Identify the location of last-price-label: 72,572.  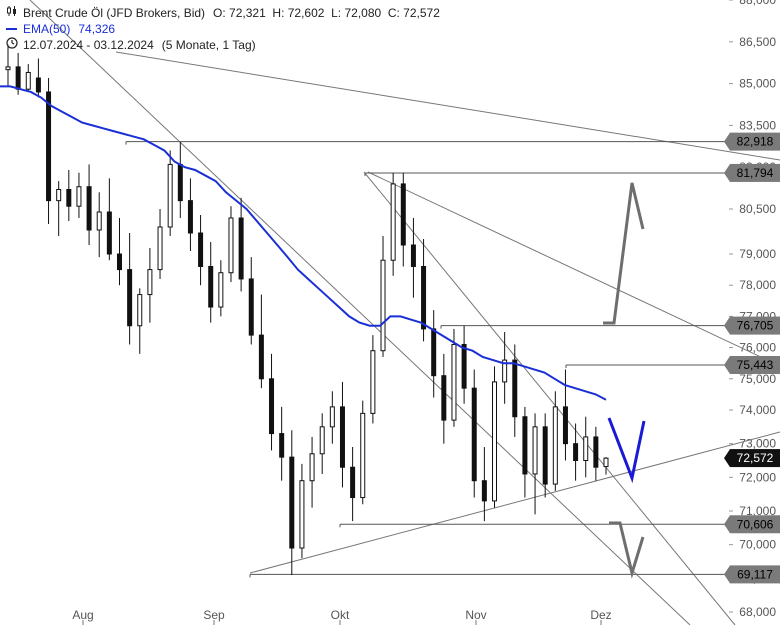
(755, 458).